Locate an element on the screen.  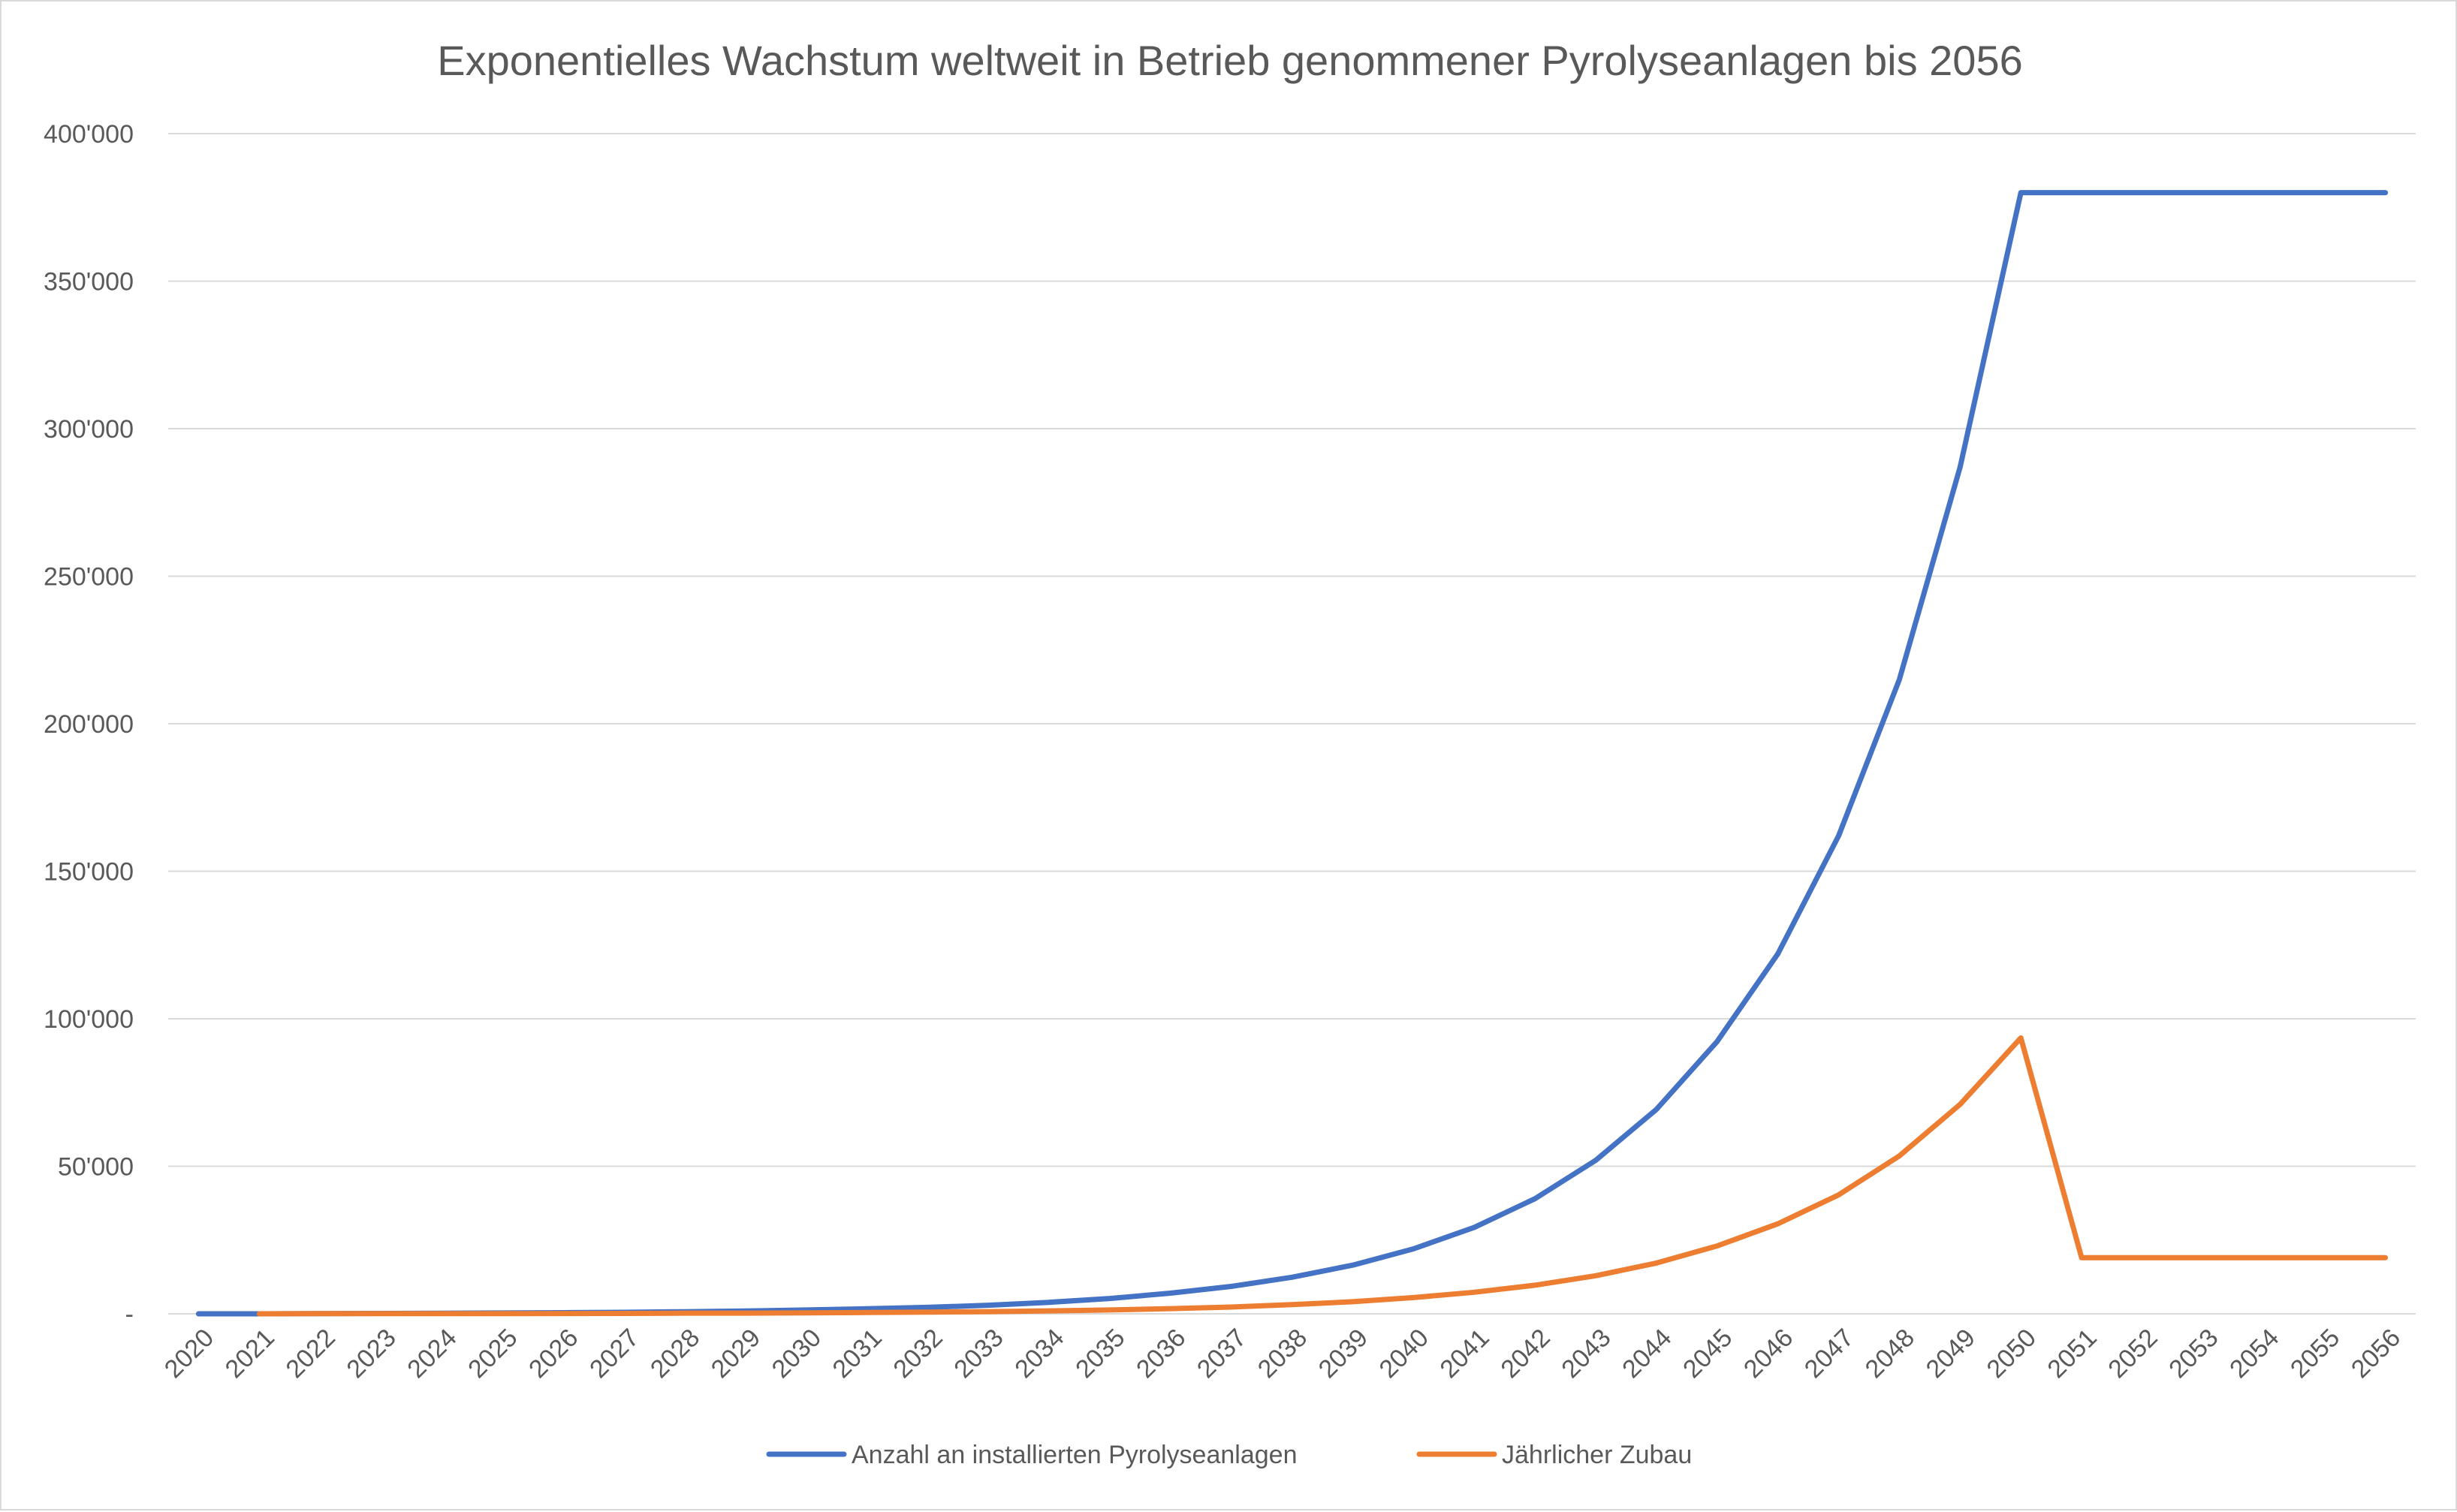
x-tick-label: 2042 is located at coordinates (1525, 1354).